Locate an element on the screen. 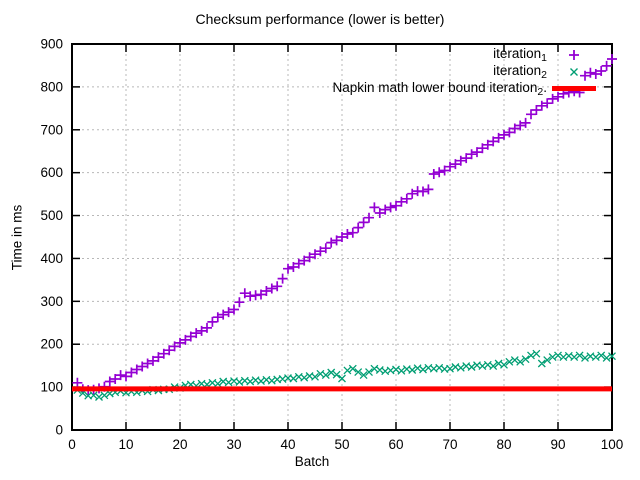  y-tick-label: 800 is located at coordinates (51, 86).